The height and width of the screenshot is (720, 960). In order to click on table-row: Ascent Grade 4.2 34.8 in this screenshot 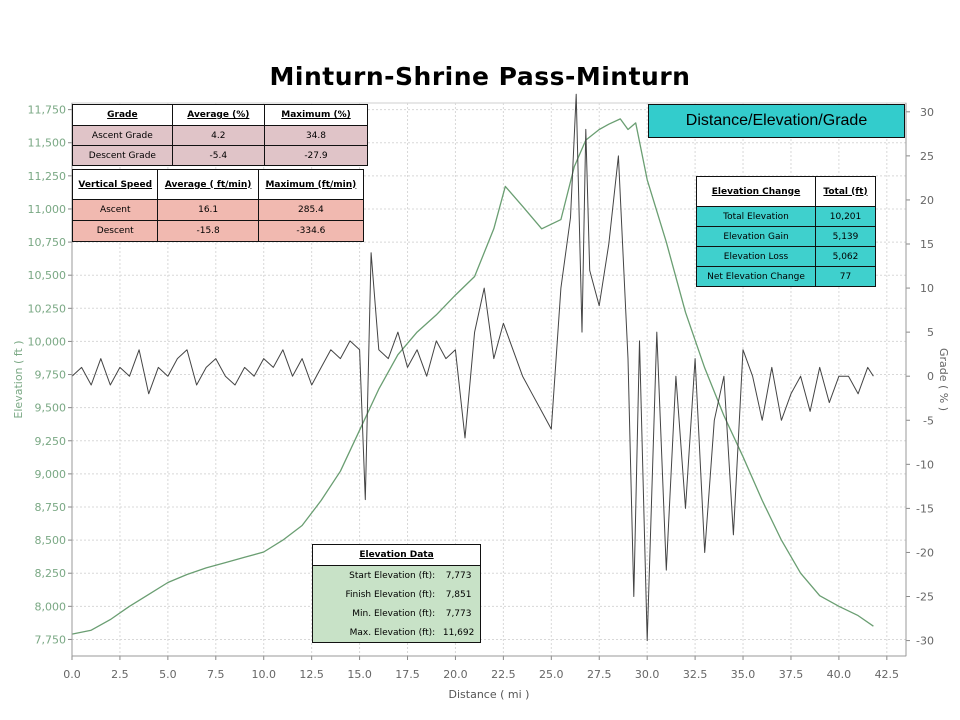, I will do `click(220, 135)`.